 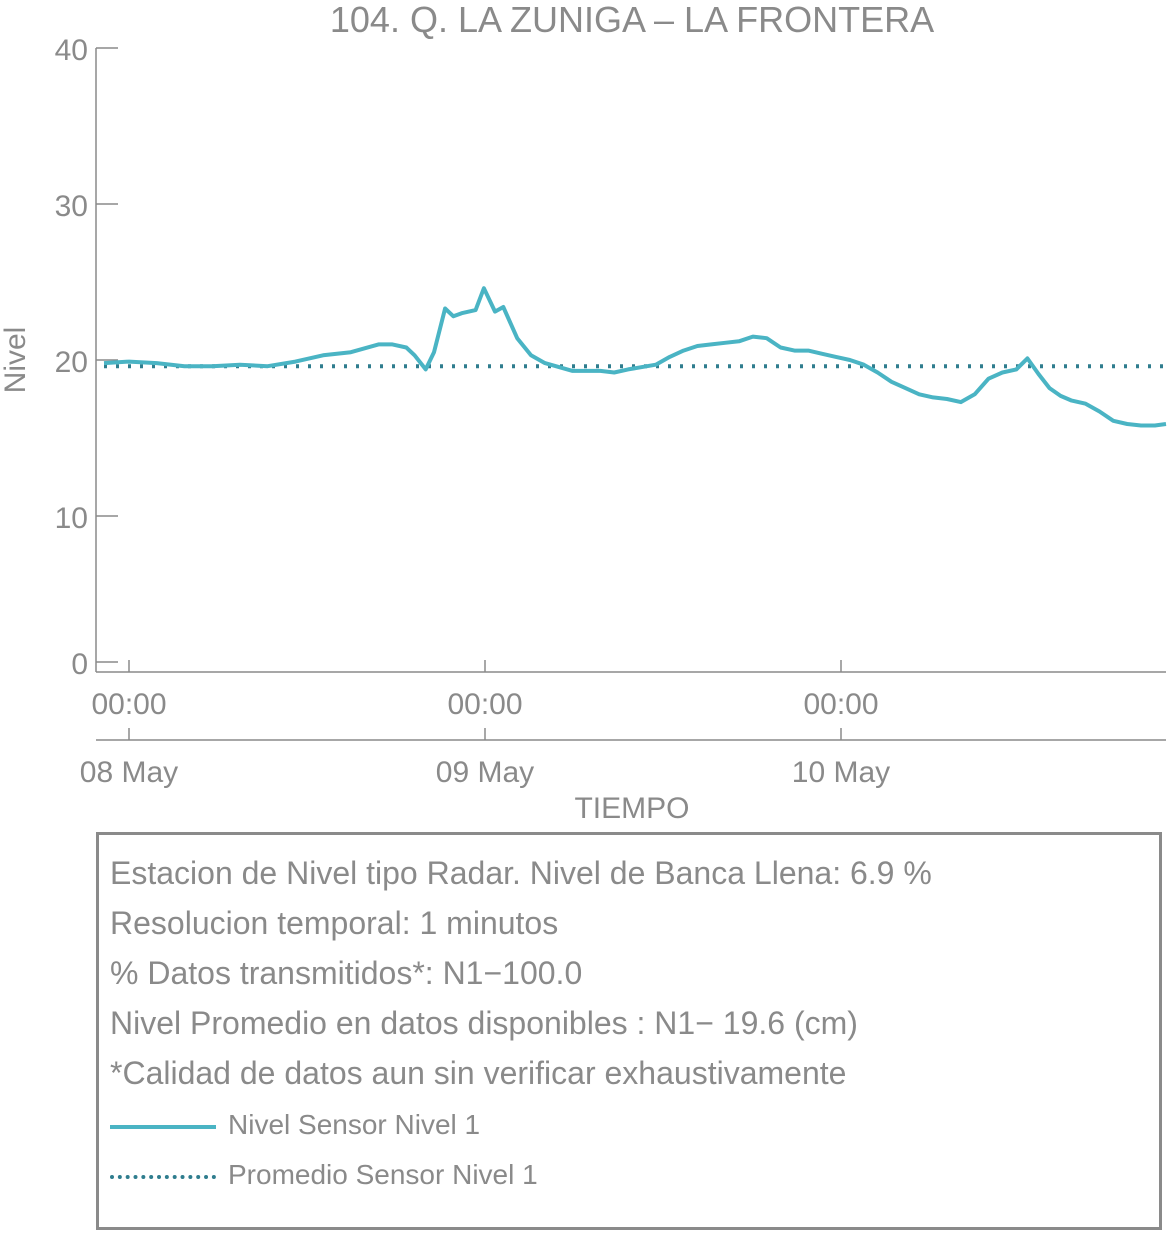 I want to click on legend-swatch-solid, so click(x=163, y=1127).